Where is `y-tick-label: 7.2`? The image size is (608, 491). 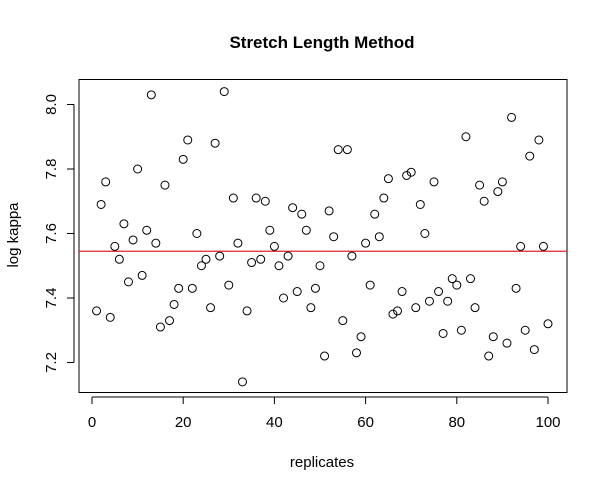
y-tick-label: 7.2 is located at coordinates (51, 362).